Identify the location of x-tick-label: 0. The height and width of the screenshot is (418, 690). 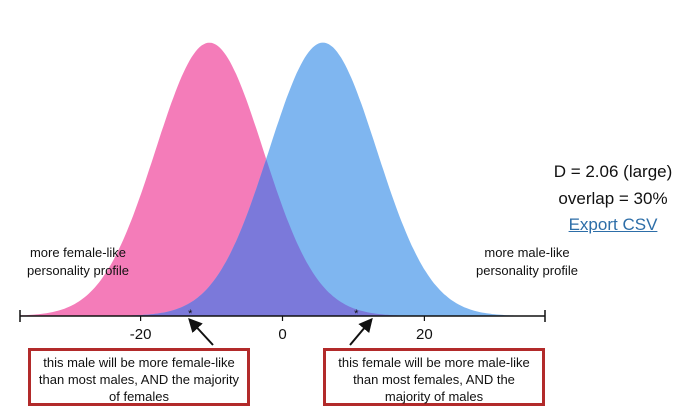
(282, 334).